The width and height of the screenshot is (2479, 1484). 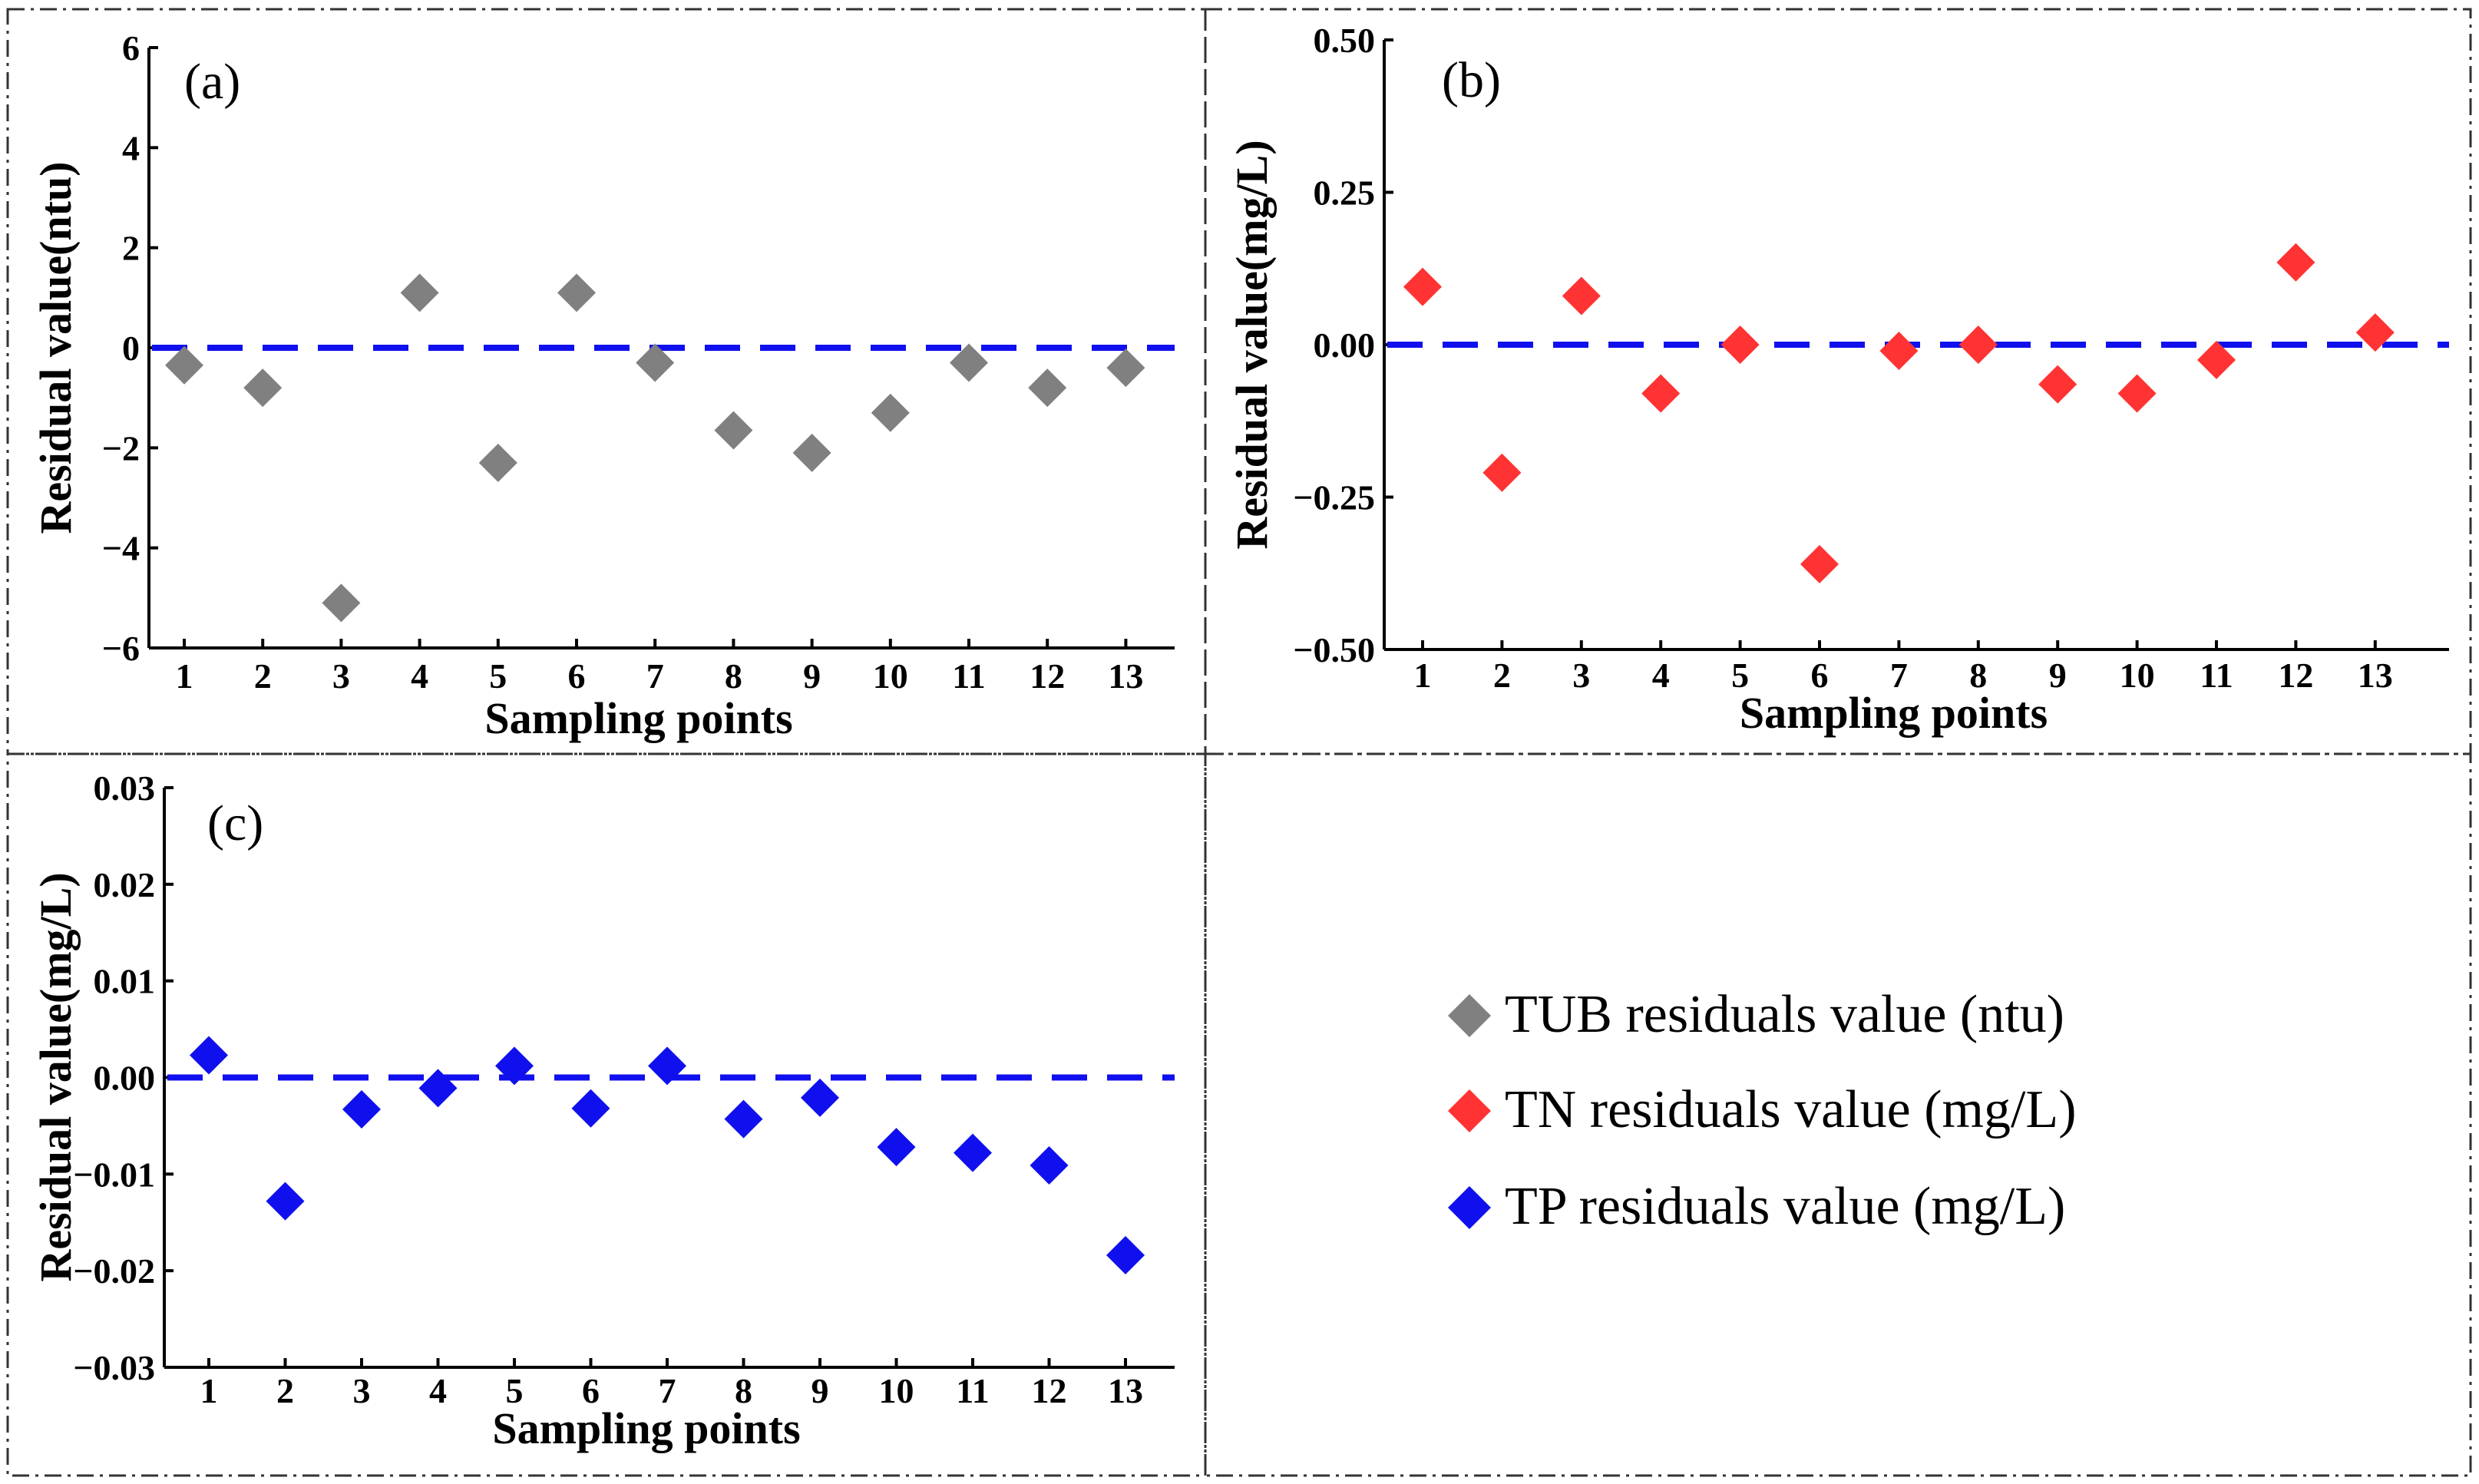 What do you see at coordinates (125, 884) in the screenshot?
I see `panel-c-y-tick-label: 0.02` at bounding box center [125, 884].